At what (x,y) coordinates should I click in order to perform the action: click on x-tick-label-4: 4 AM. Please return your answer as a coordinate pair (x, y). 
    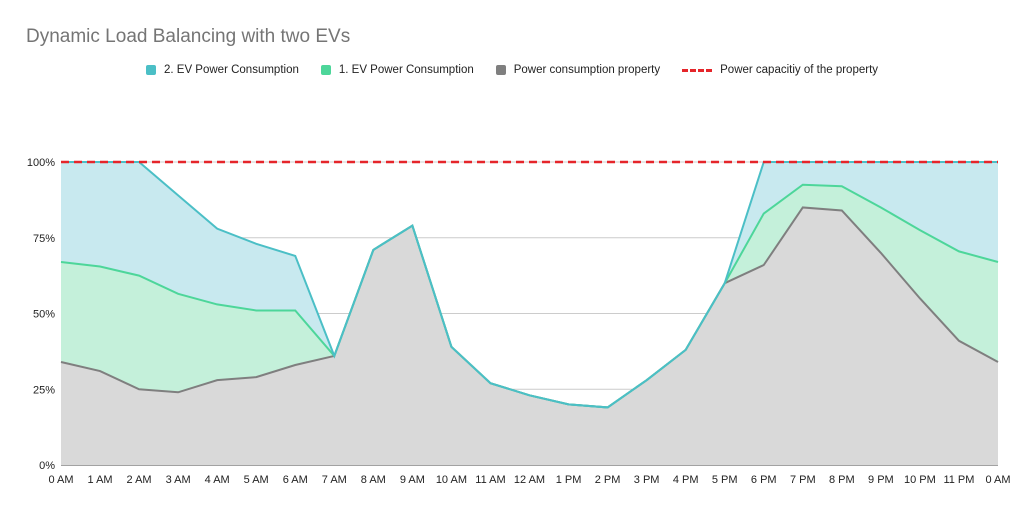
    Looking at the image, I should click on (217, 480).